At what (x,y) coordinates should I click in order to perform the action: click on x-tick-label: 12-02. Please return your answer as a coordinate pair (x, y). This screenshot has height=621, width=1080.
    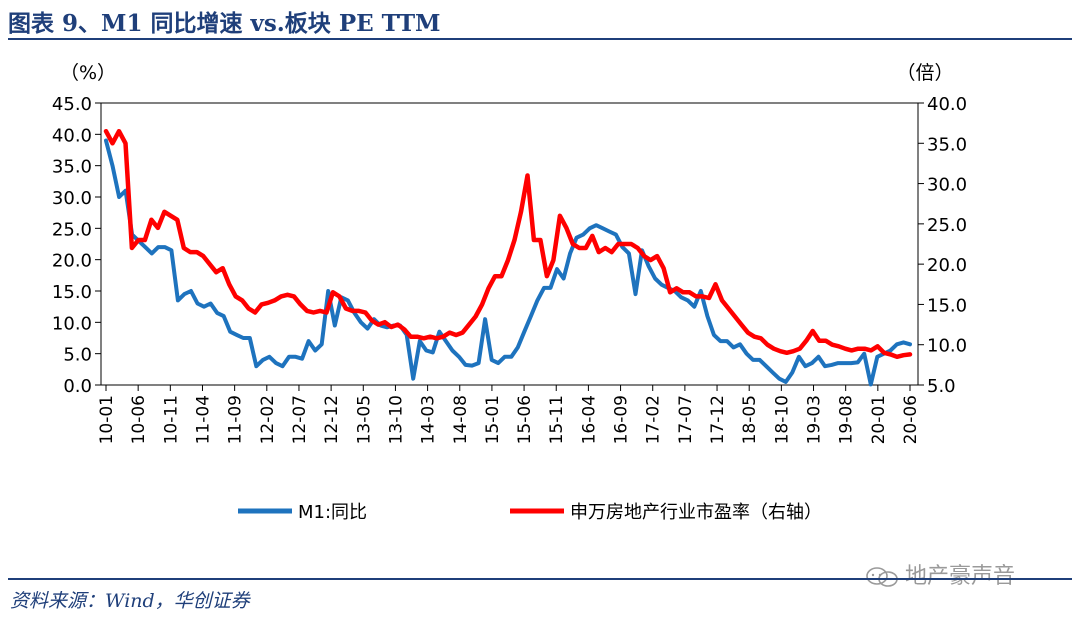
    Looking at the image, I should click on (268, 419).